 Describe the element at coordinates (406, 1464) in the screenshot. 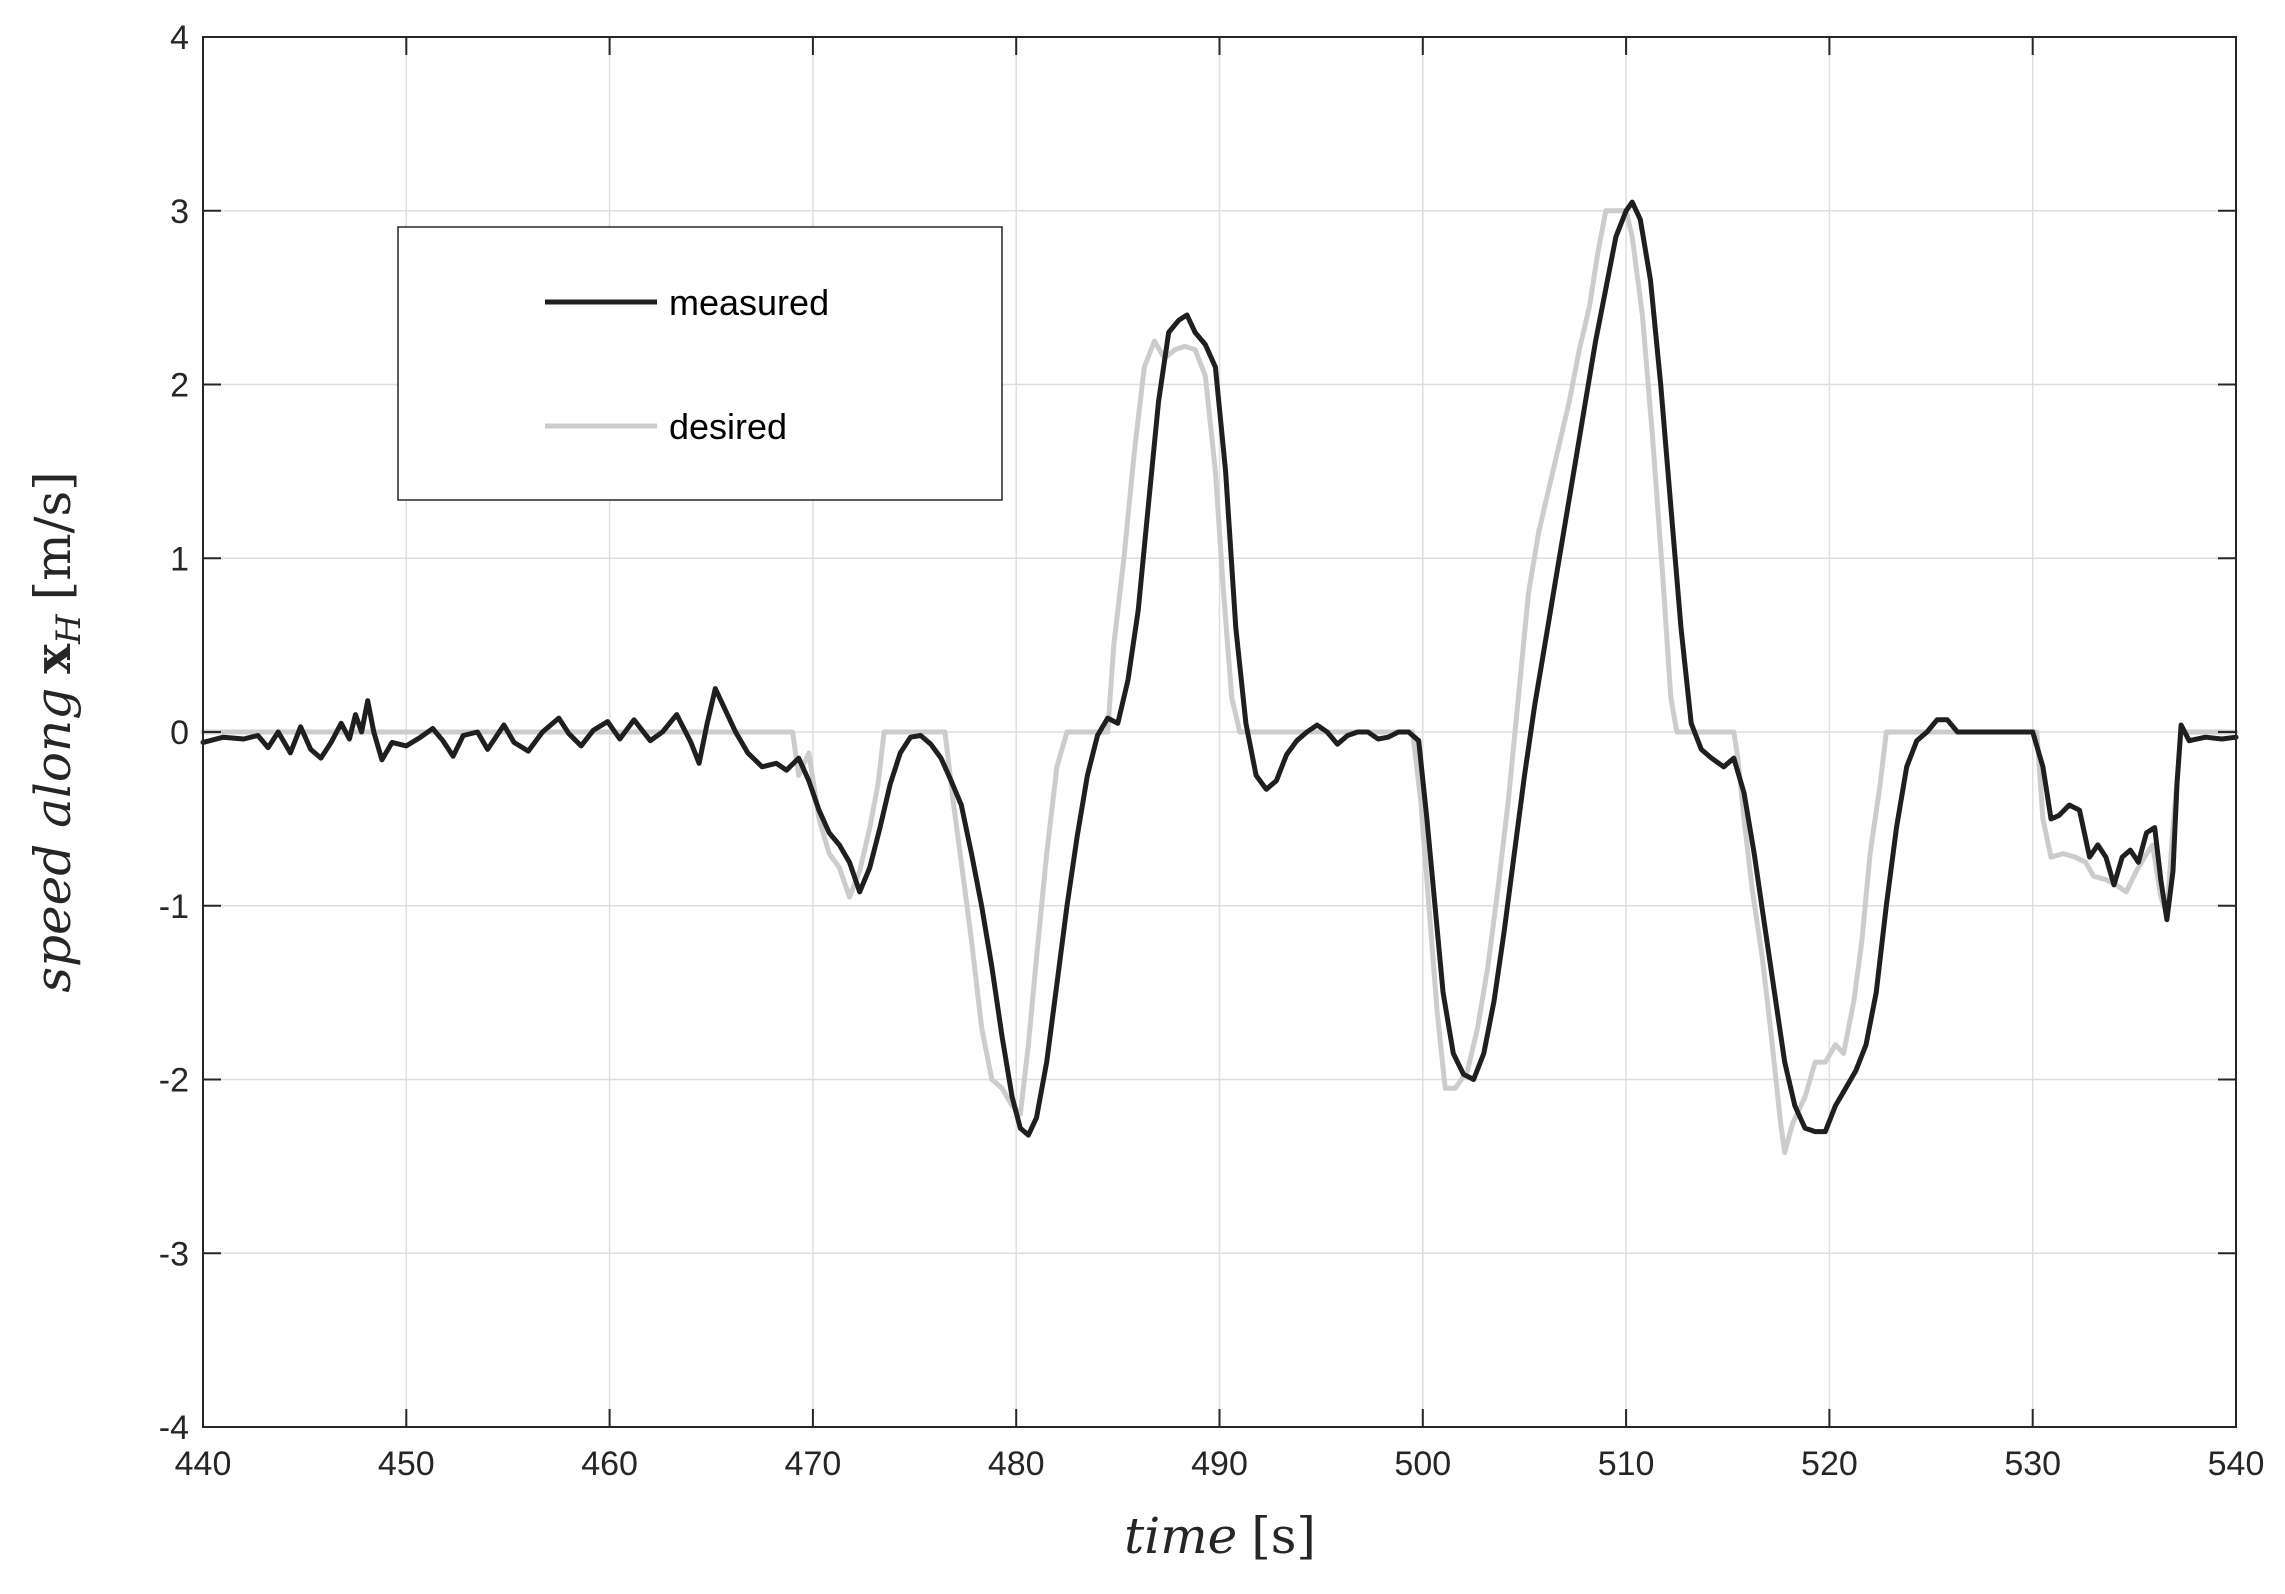

I see `x-tick-label: 450` at that location.